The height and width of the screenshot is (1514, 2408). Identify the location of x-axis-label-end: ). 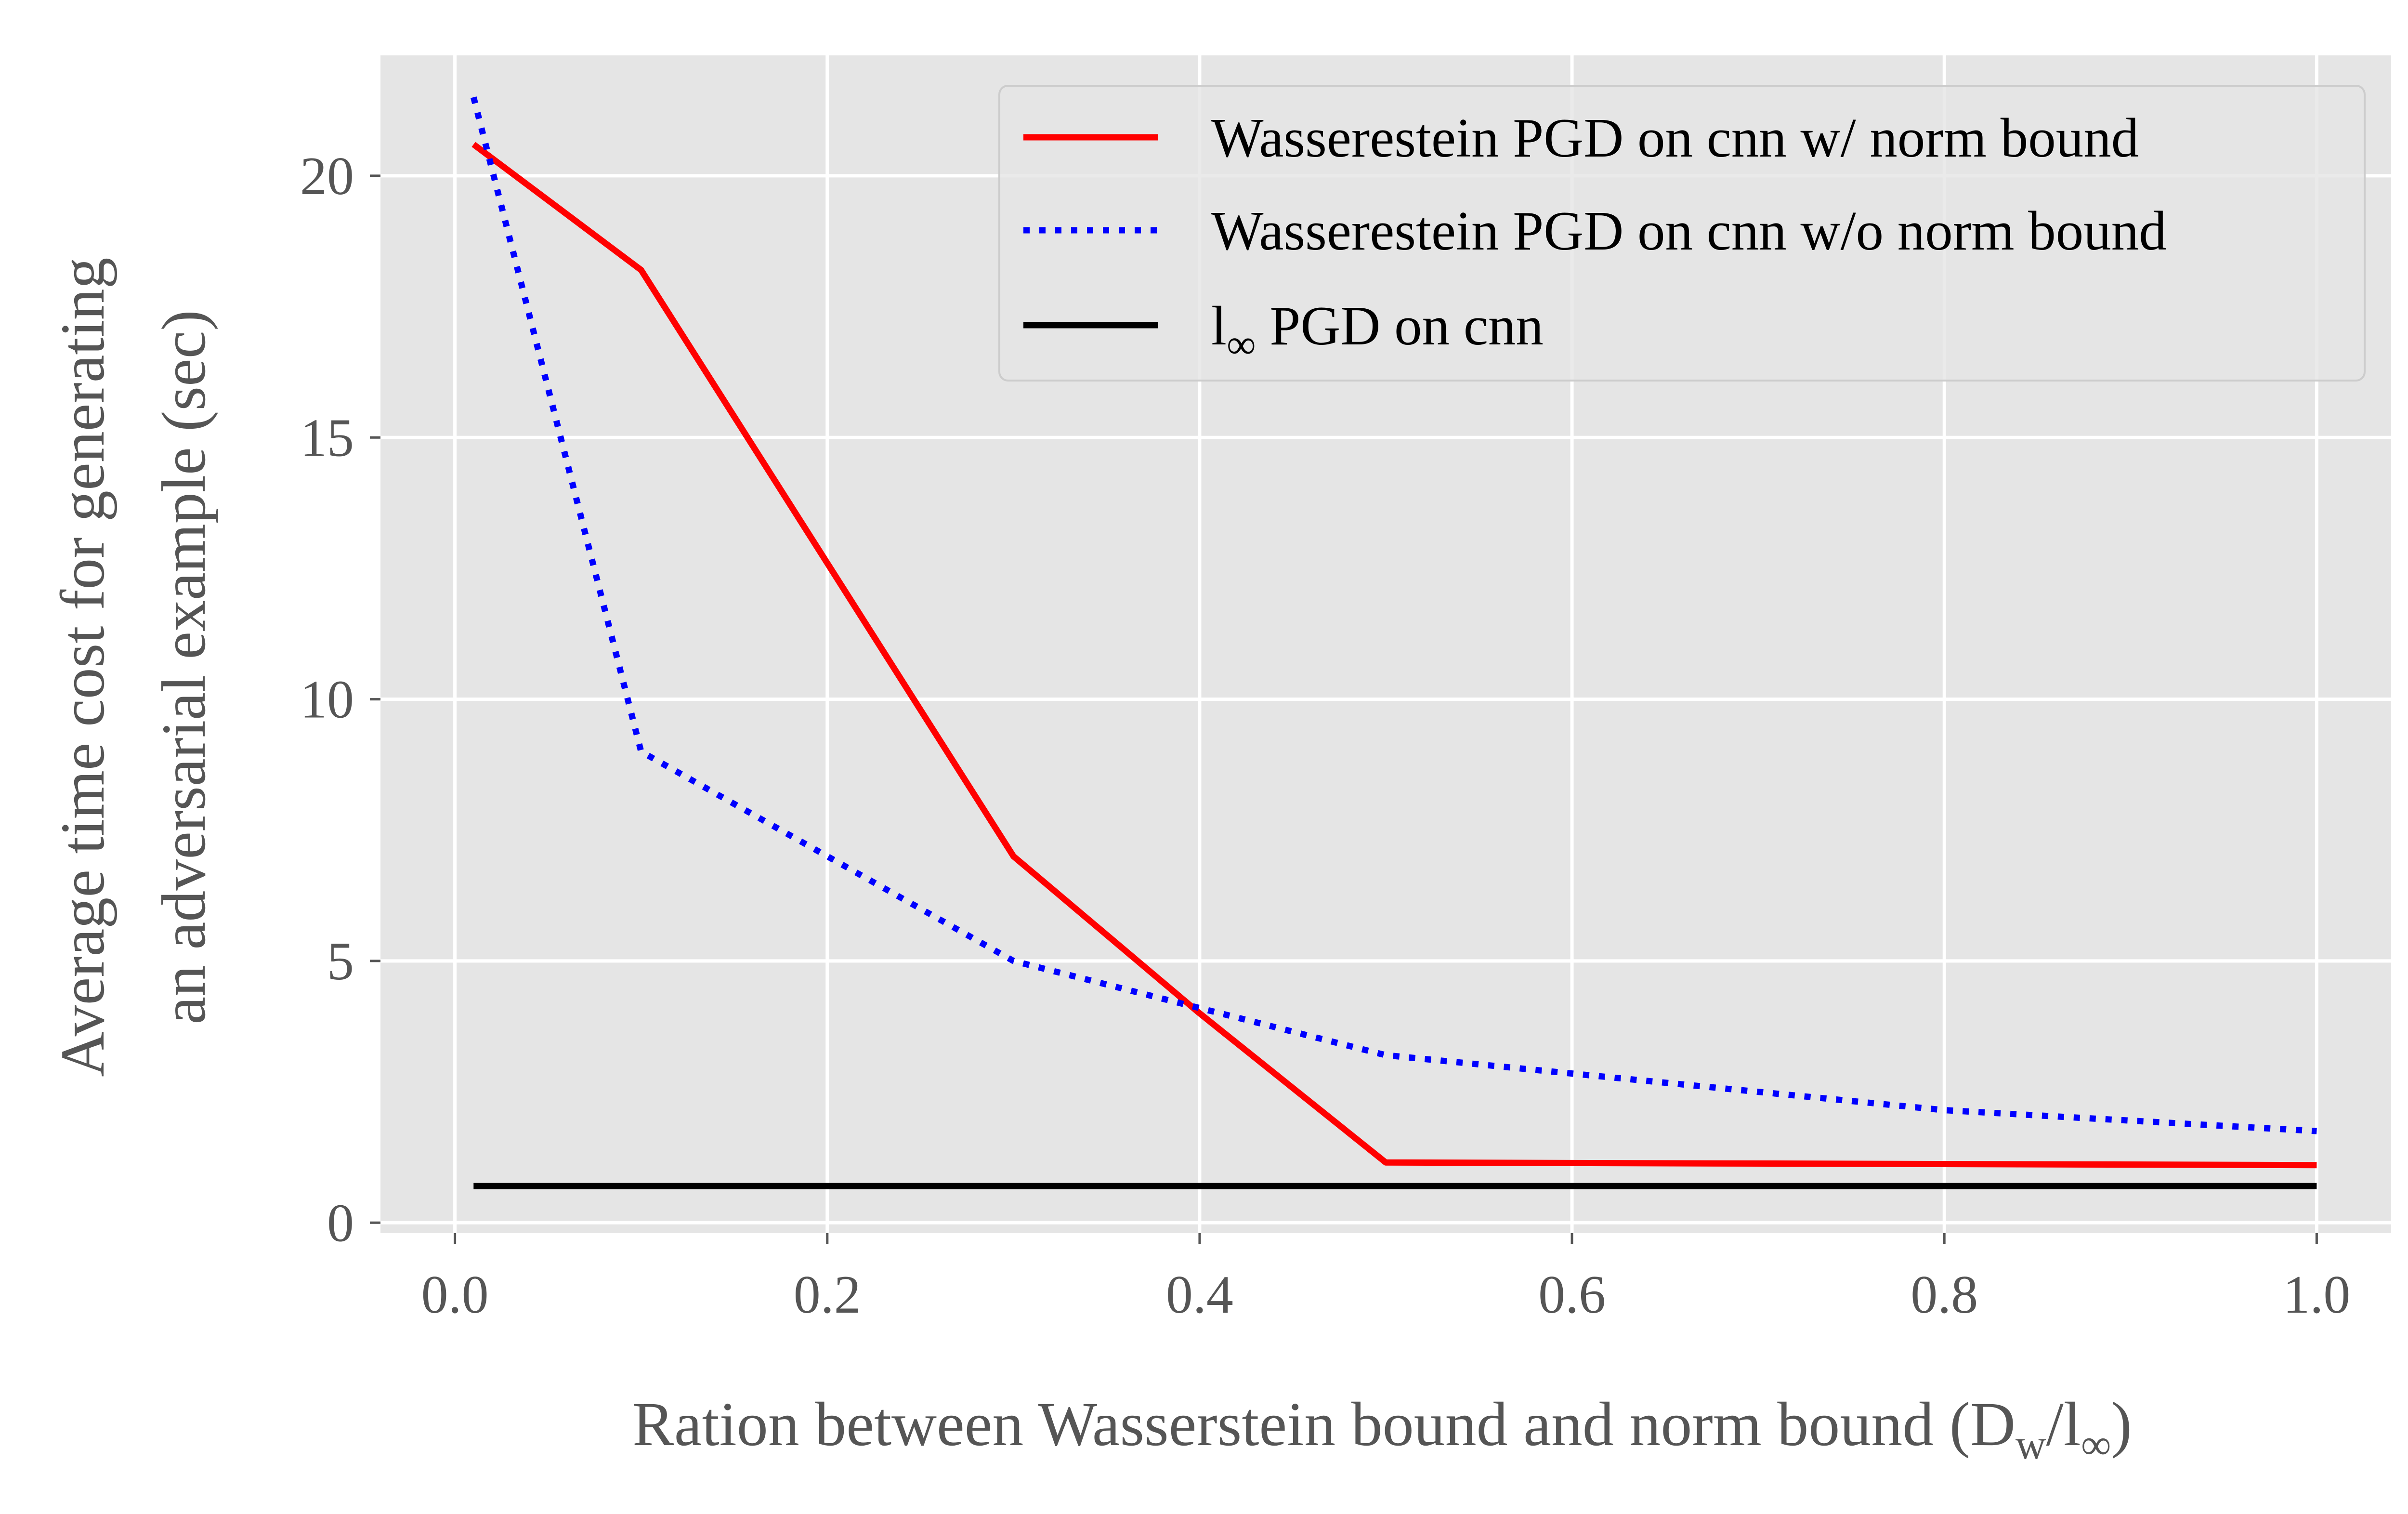
(2121, 1425).